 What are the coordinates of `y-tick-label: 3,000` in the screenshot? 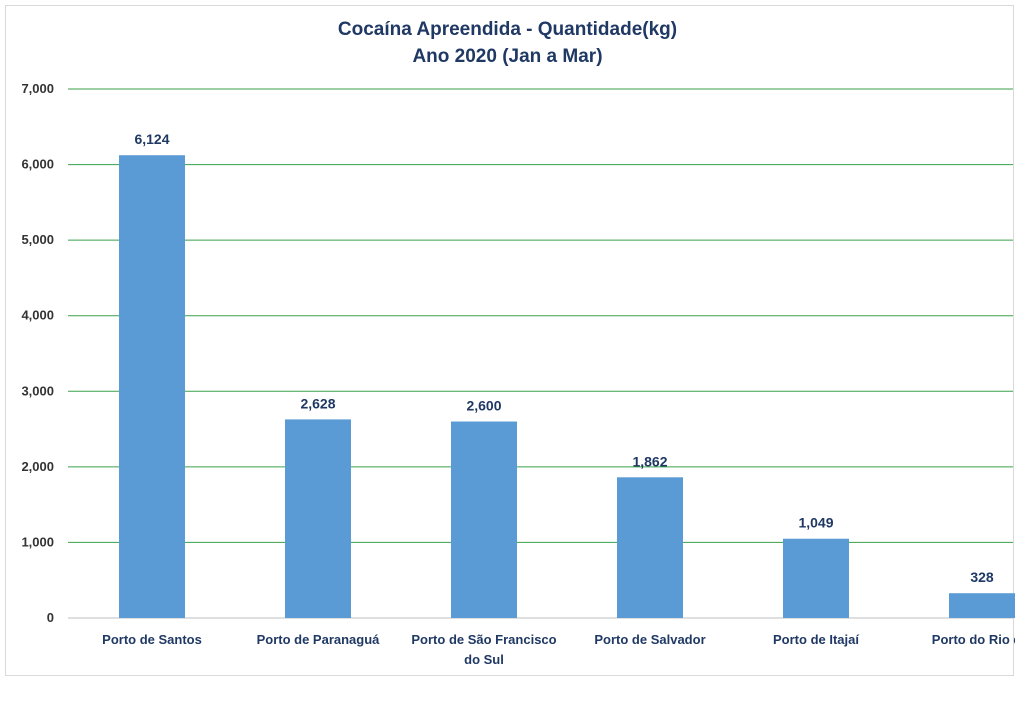 It's located at (37, 390).